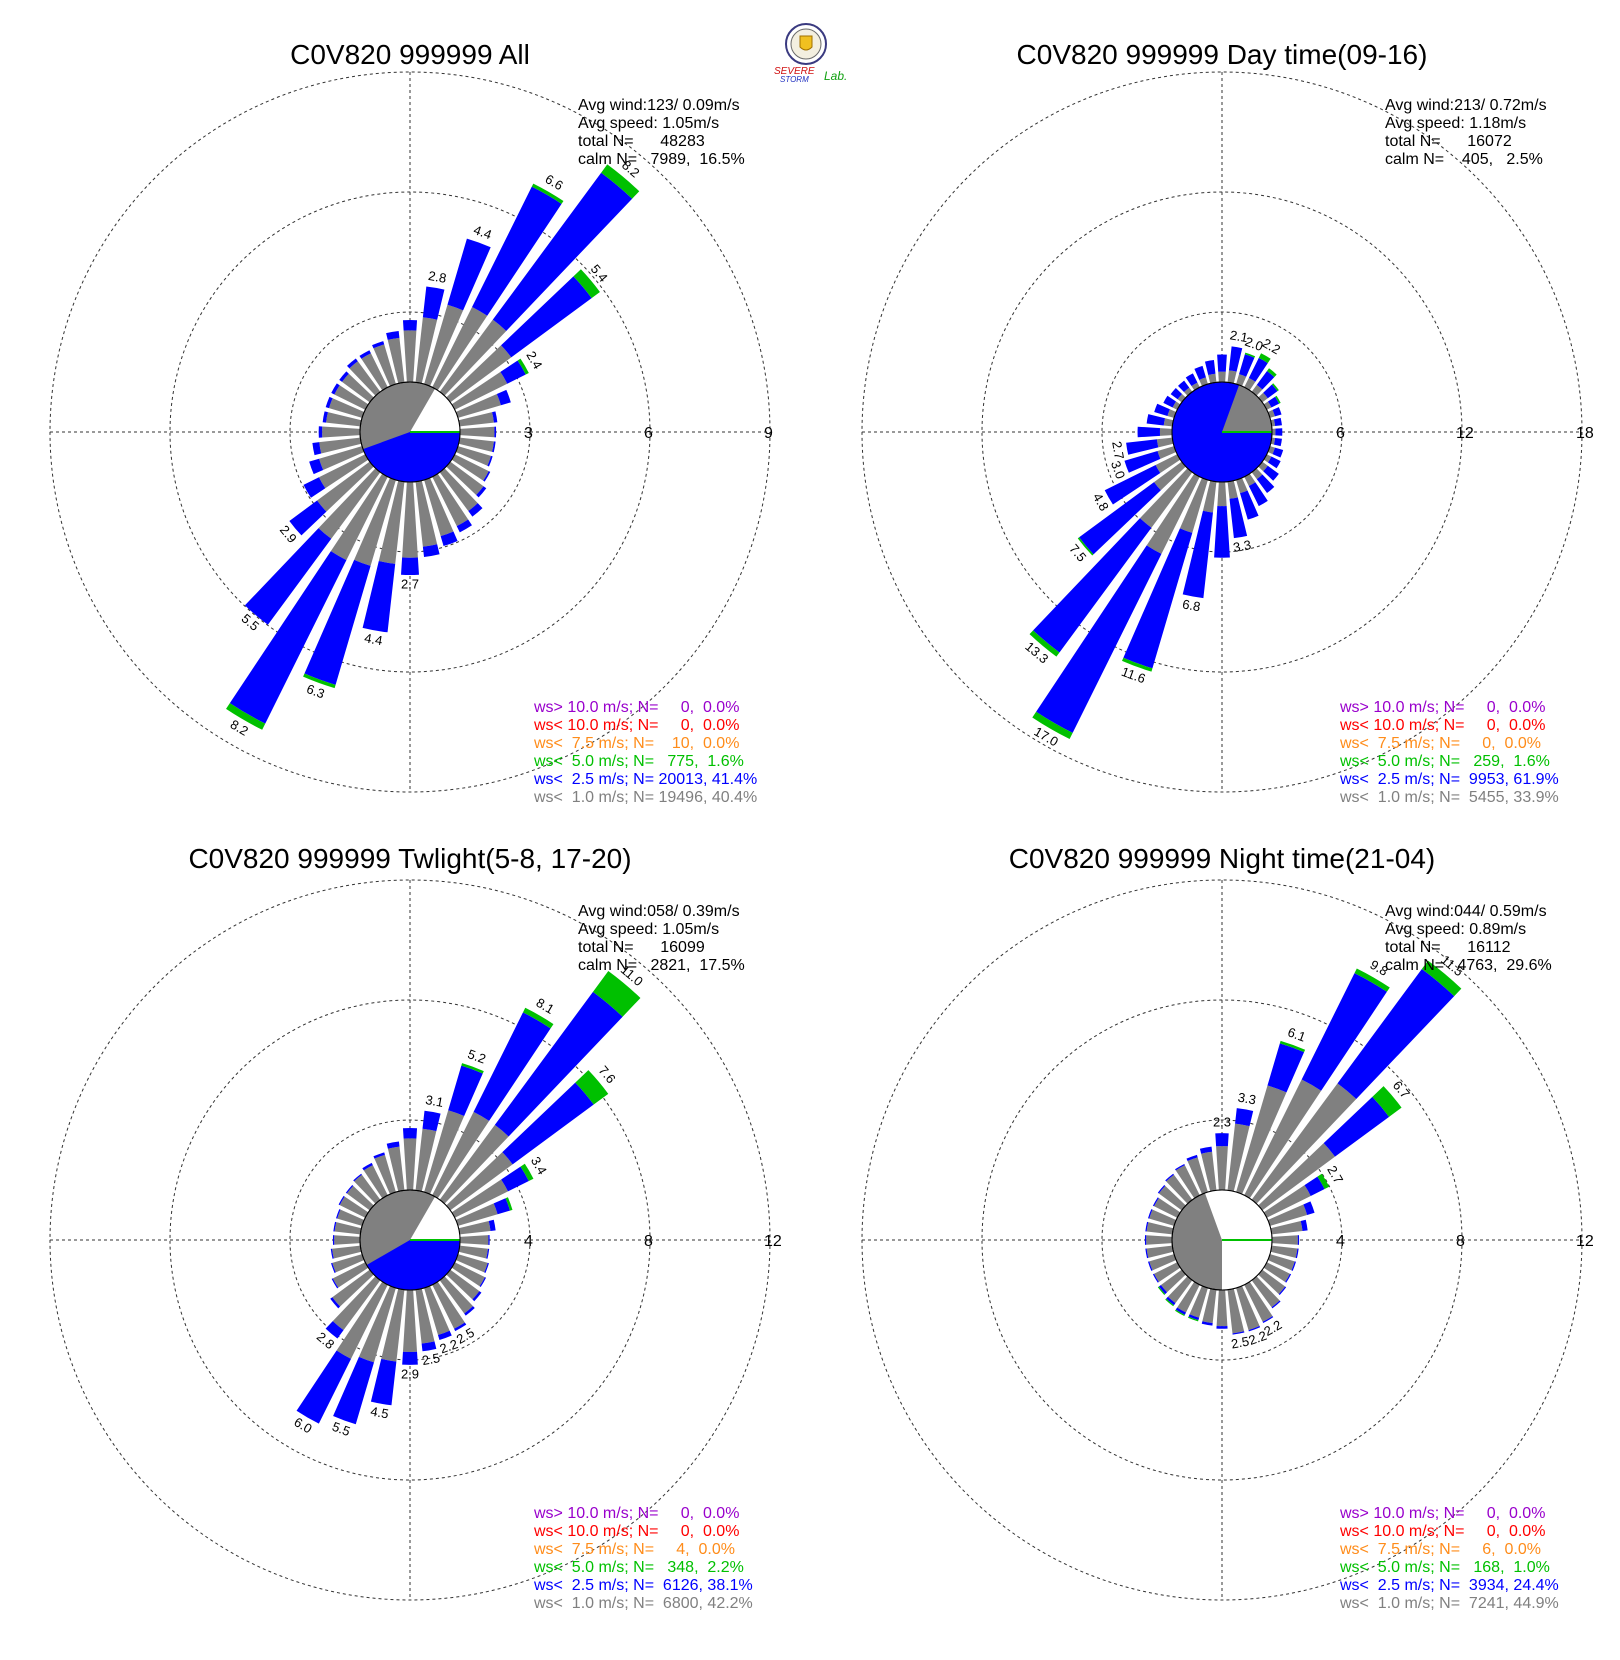 The image size is (1620, 1660). I want to click on legend-entry: ws< 7.5 m/s; N= 6, 0.0%, so click(1440, 1549).